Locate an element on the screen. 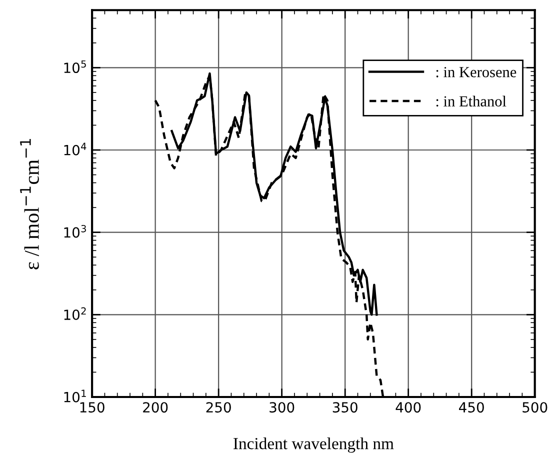  y-tick-label: 10$^{1}$ is located at coordinates (75, 396).